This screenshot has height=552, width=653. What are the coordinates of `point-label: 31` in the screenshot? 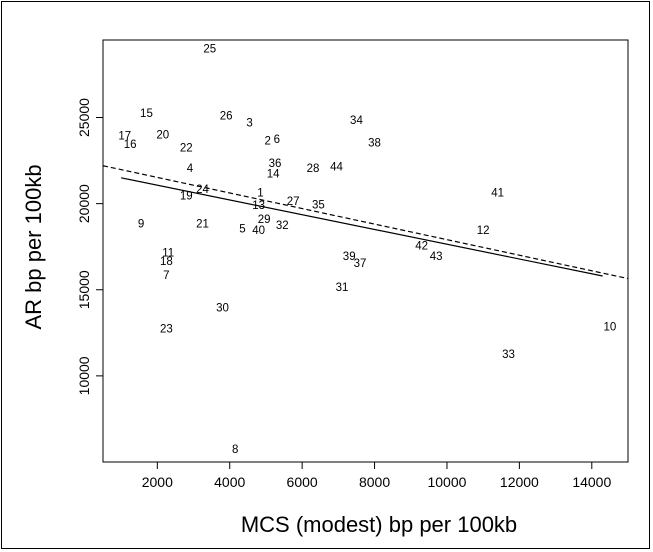 It's located at (342, 288).